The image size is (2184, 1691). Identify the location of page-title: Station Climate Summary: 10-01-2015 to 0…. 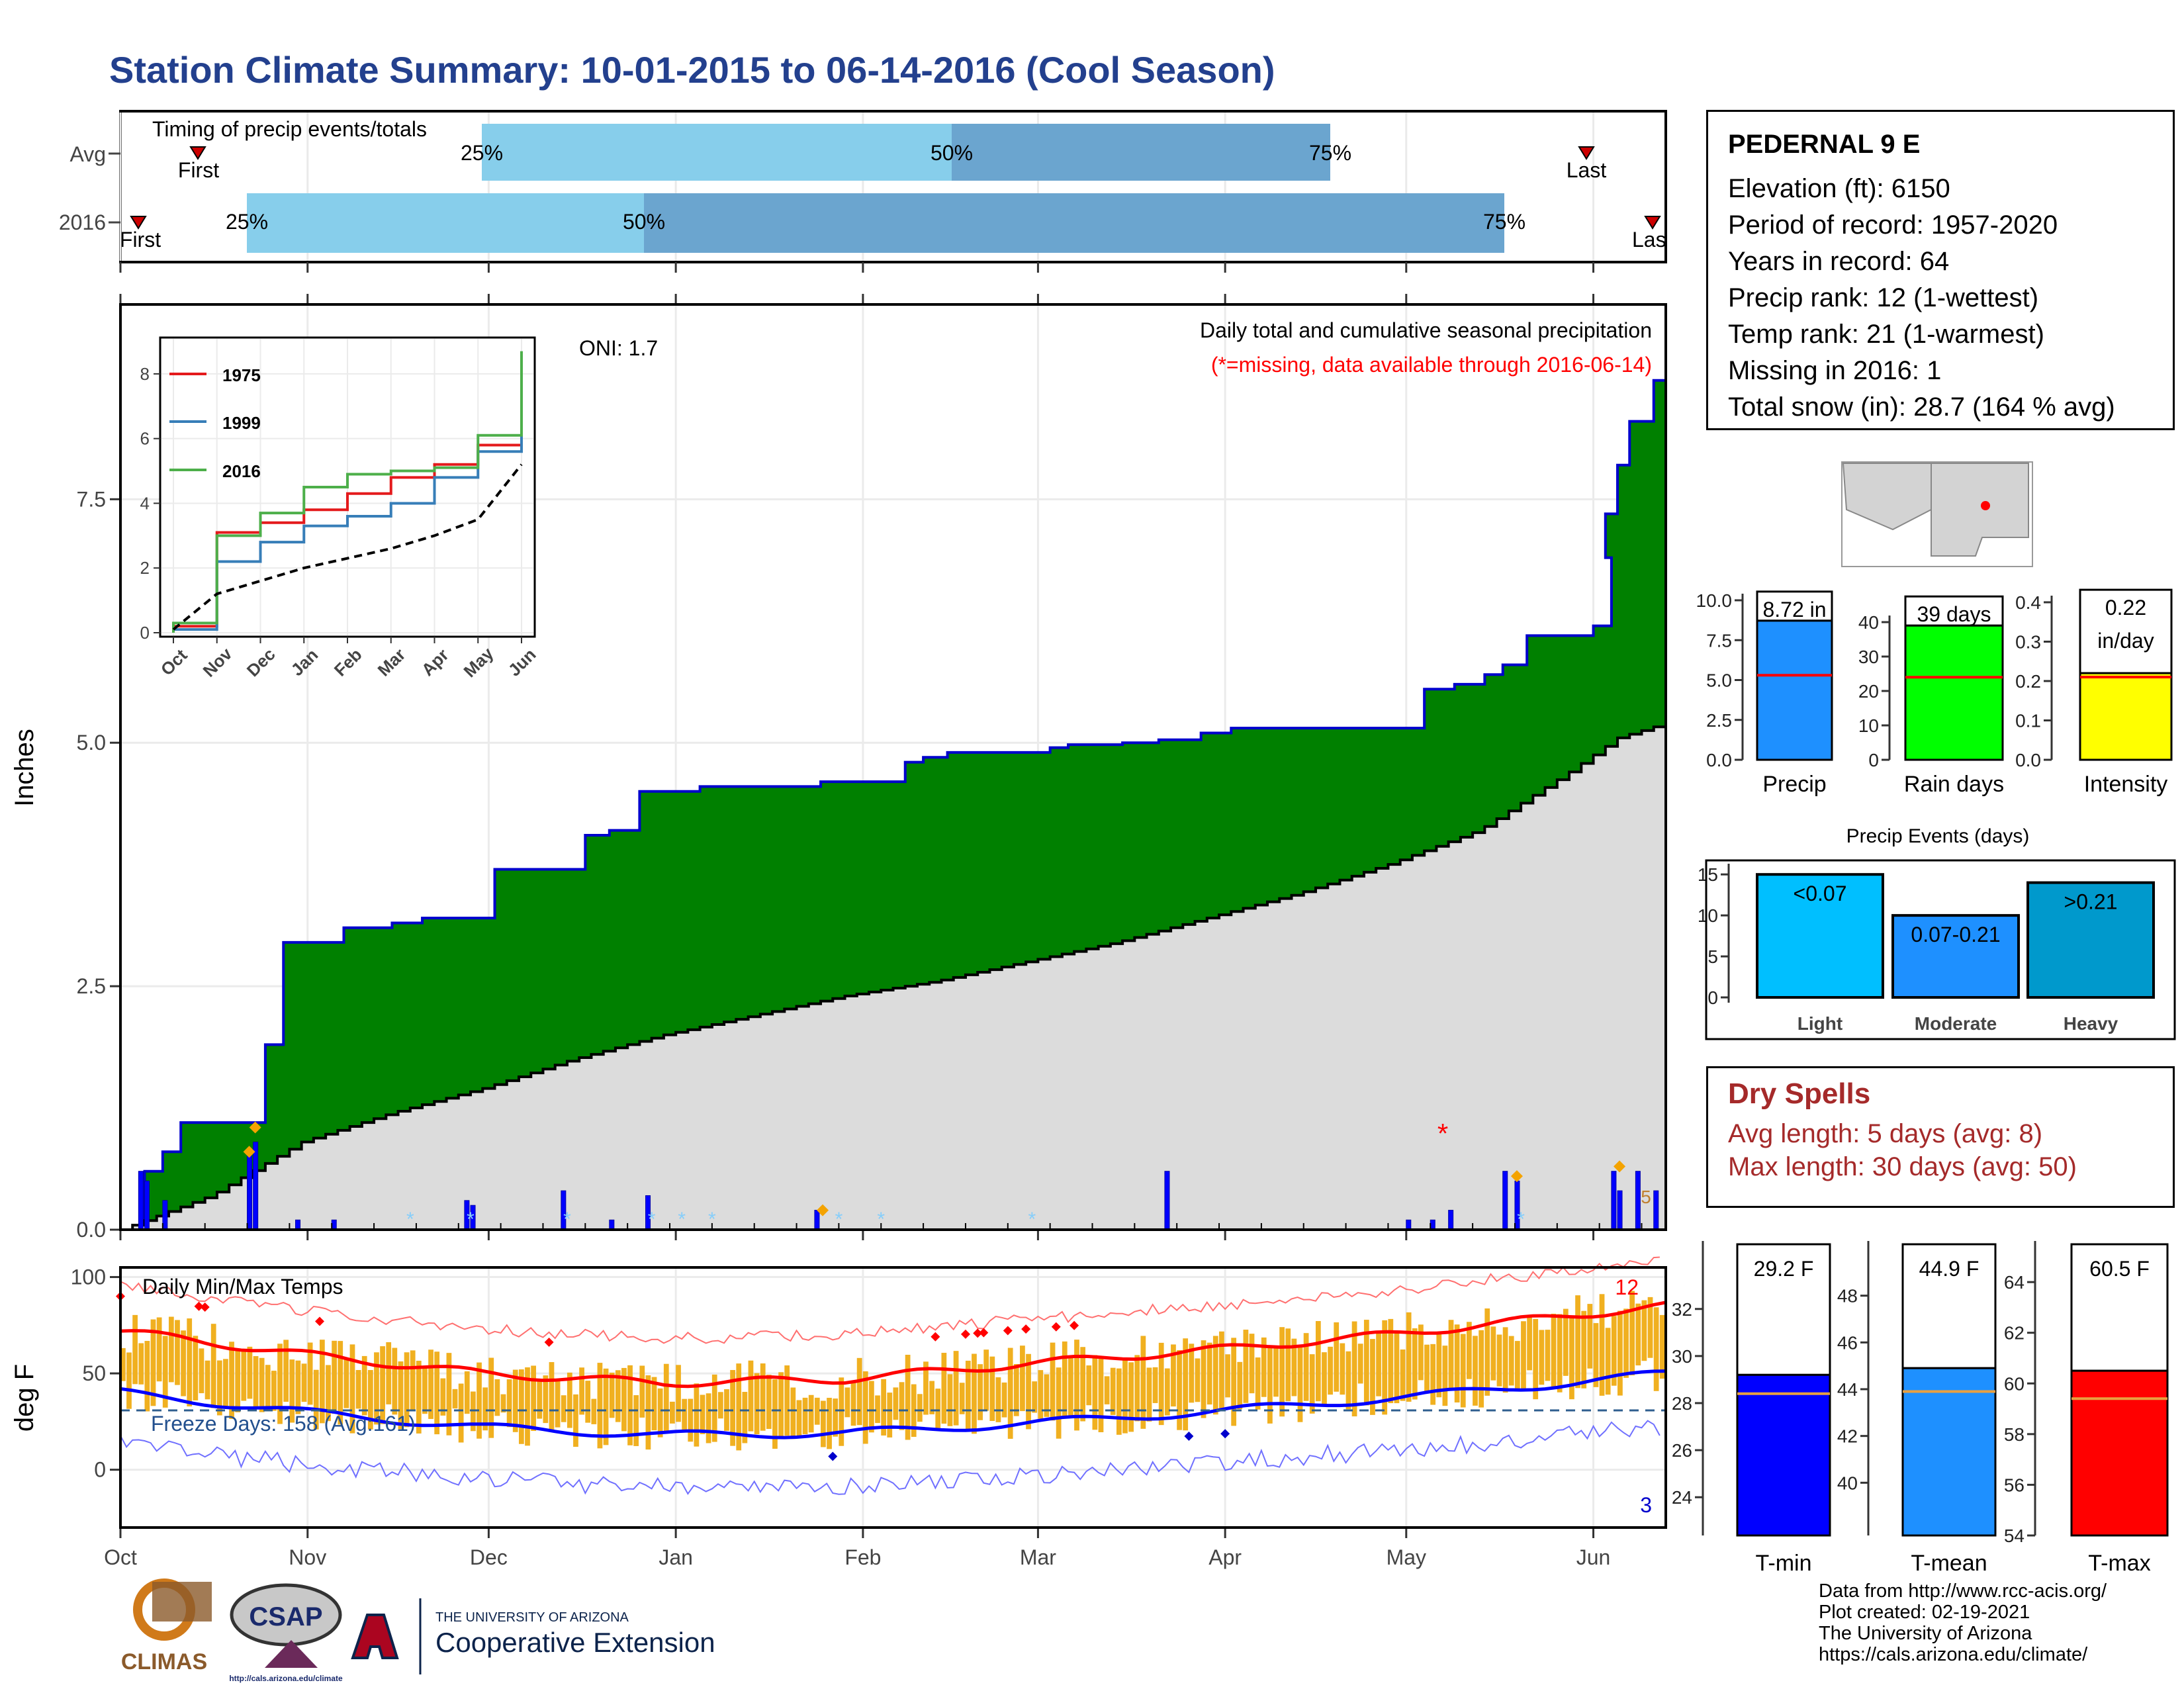
(692, 70).